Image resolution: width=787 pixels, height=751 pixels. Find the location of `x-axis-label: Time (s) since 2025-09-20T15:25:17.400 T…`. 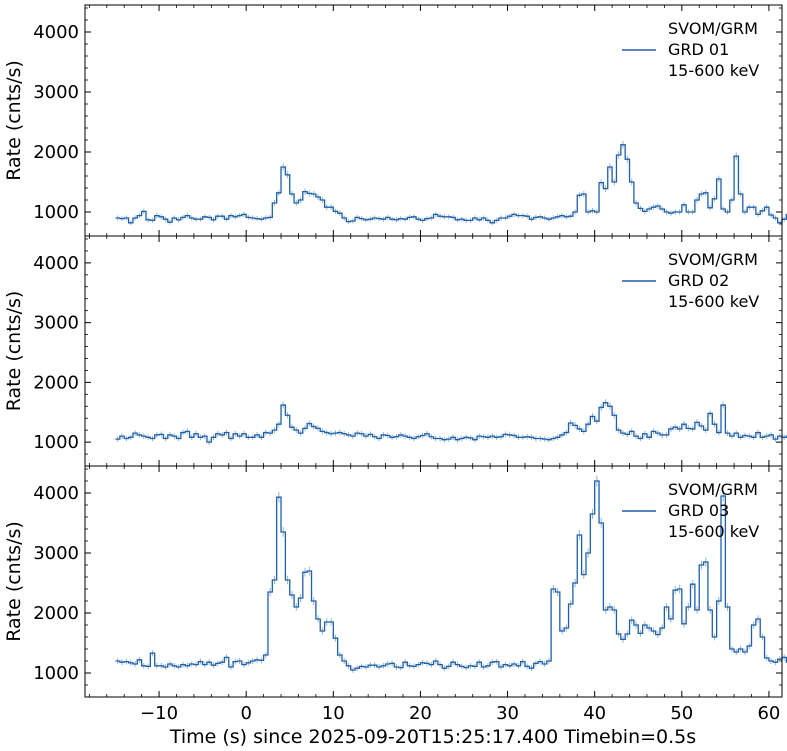

x-axis-label: Time (s) since 2025-09-20T15:25:17.400 T… is located at coordinates (432, 737).